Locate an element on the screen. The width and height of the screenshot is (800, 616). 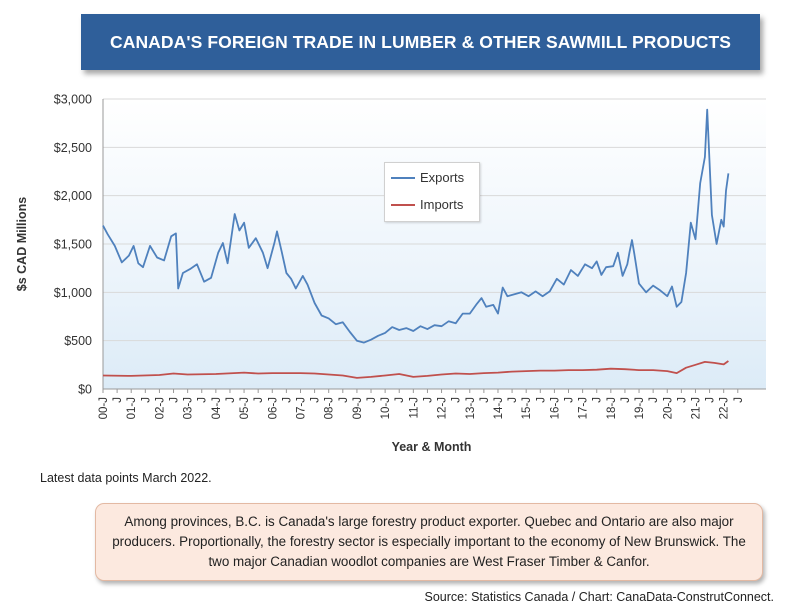
x-tick-label: 11-J is located at coordinates (414, 408).